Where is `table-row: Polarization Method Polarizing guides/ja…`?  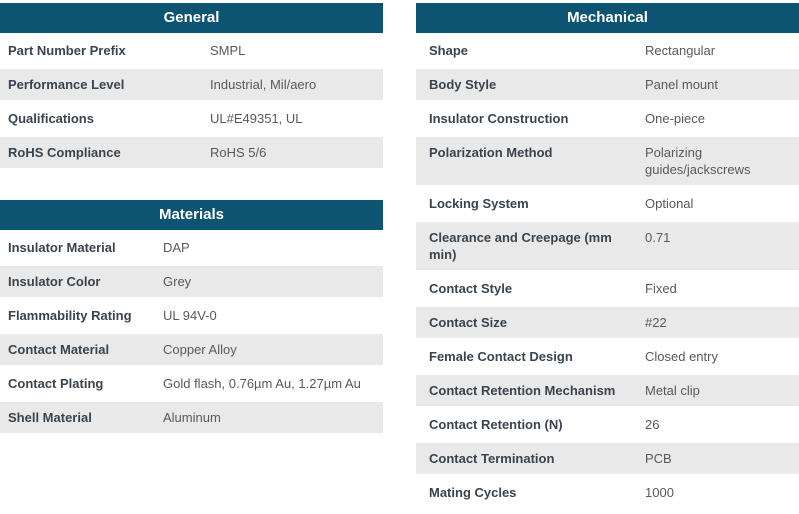 table-row: Polarization Method Polarizing guides/ja… is located at coordinates (607, 161).